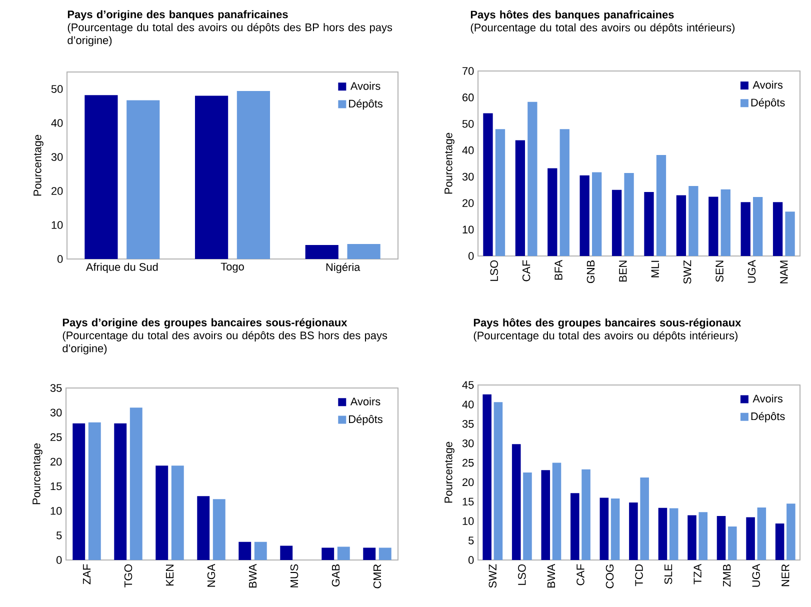 Image resolution: width=811 pixels, height=607 pixels. Describe the element at coordinates (343, 268) in the screenshot. I see `x-tick-label: Nigéria` at that location.